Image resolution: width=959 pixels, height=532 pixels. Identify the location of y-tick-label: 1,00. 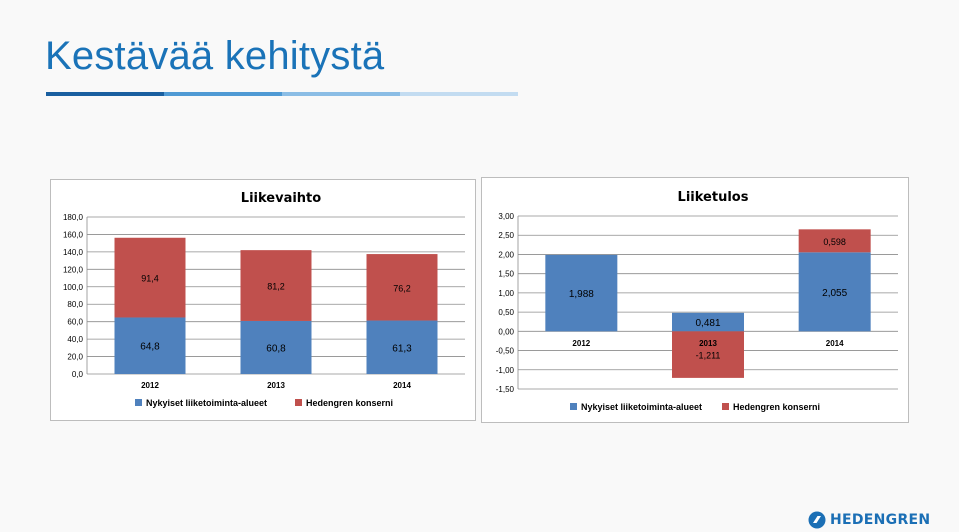
(506, 293).